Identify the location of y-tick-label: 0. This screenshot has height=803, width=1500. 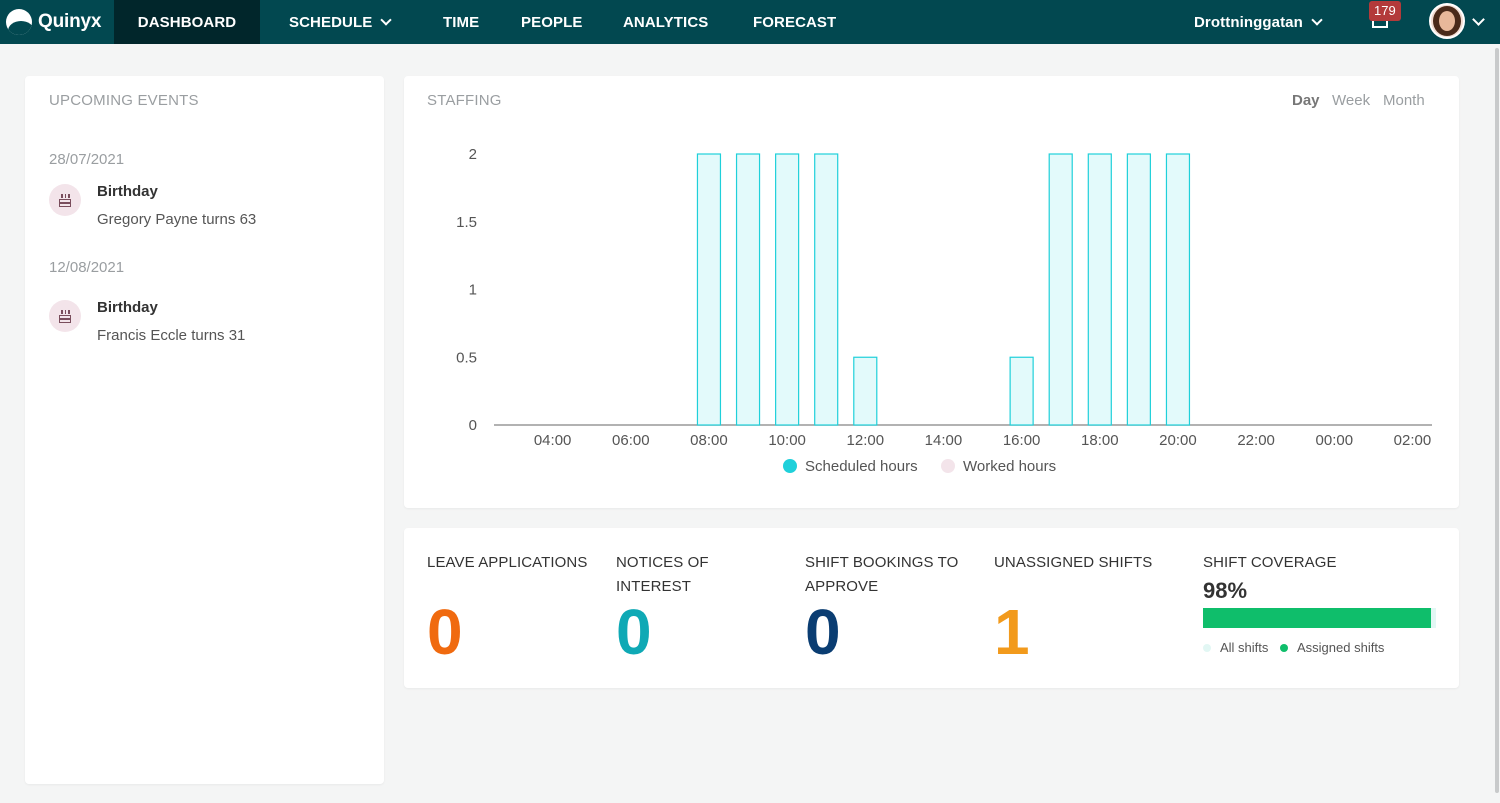
(473, 425).